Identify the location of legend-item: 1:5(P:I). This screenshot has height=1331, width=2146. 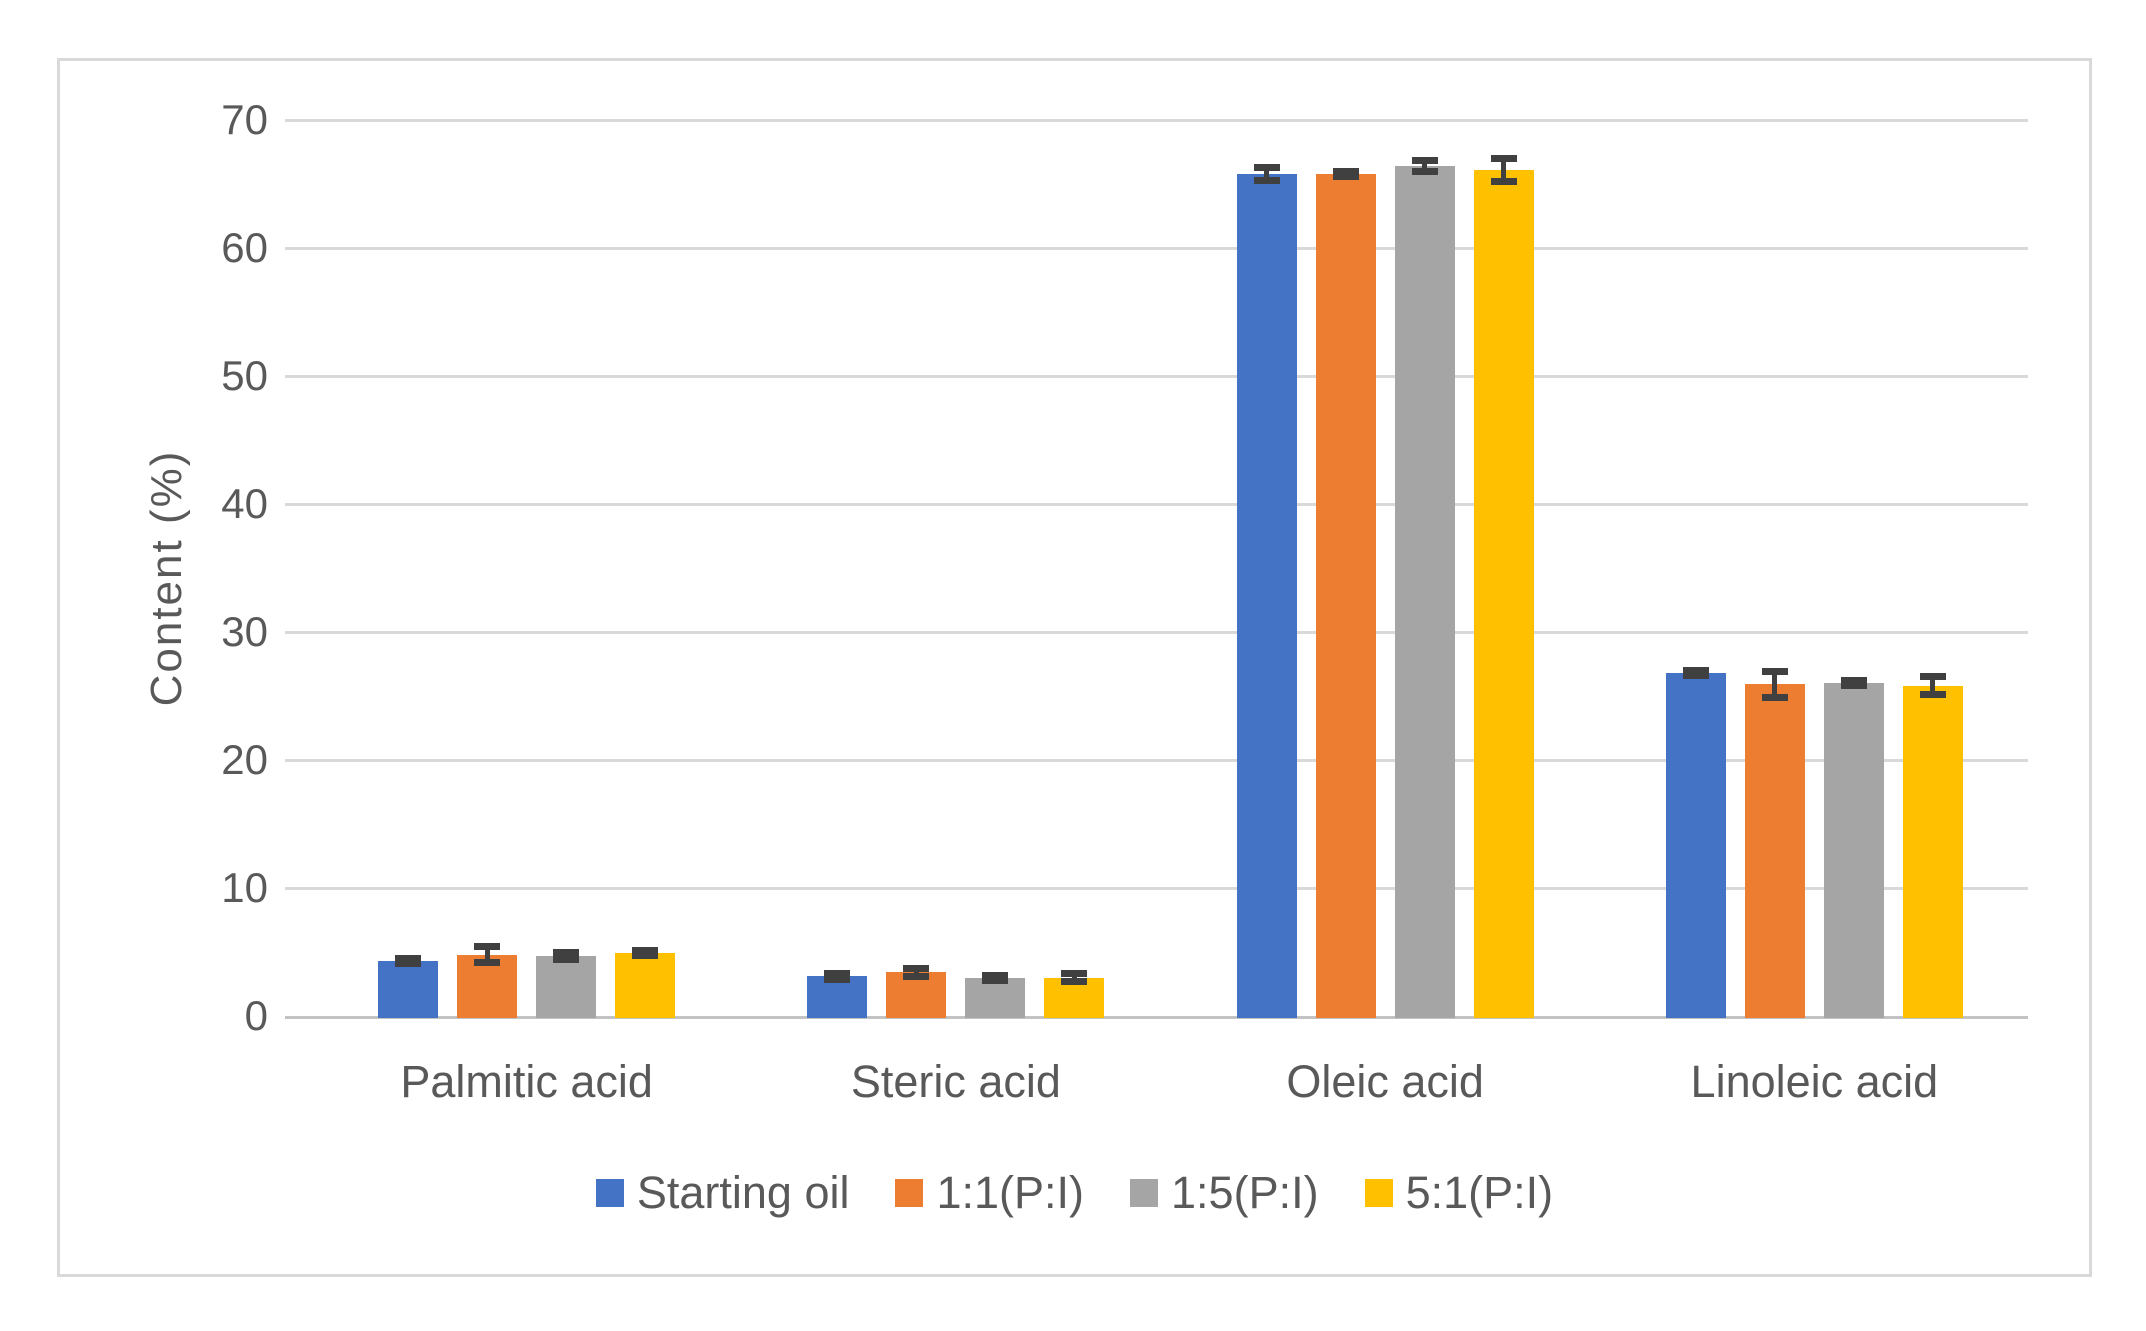
(1224, 1193).